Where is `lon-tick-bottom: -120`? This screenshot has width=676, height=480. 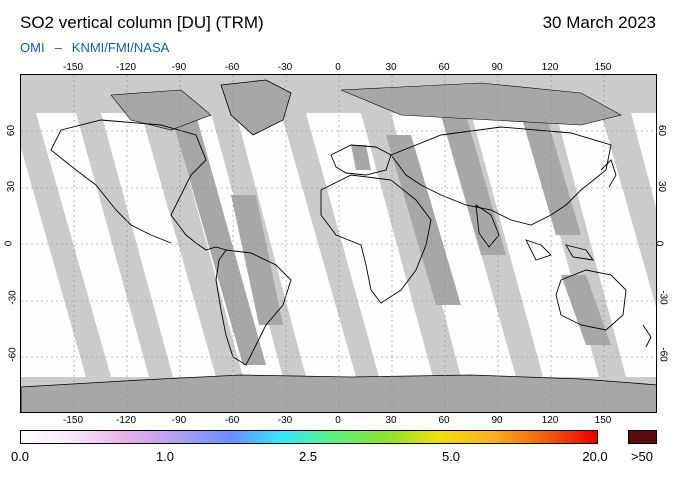
lon-tick-bottom: -120 is located at coordinates (126, 420).